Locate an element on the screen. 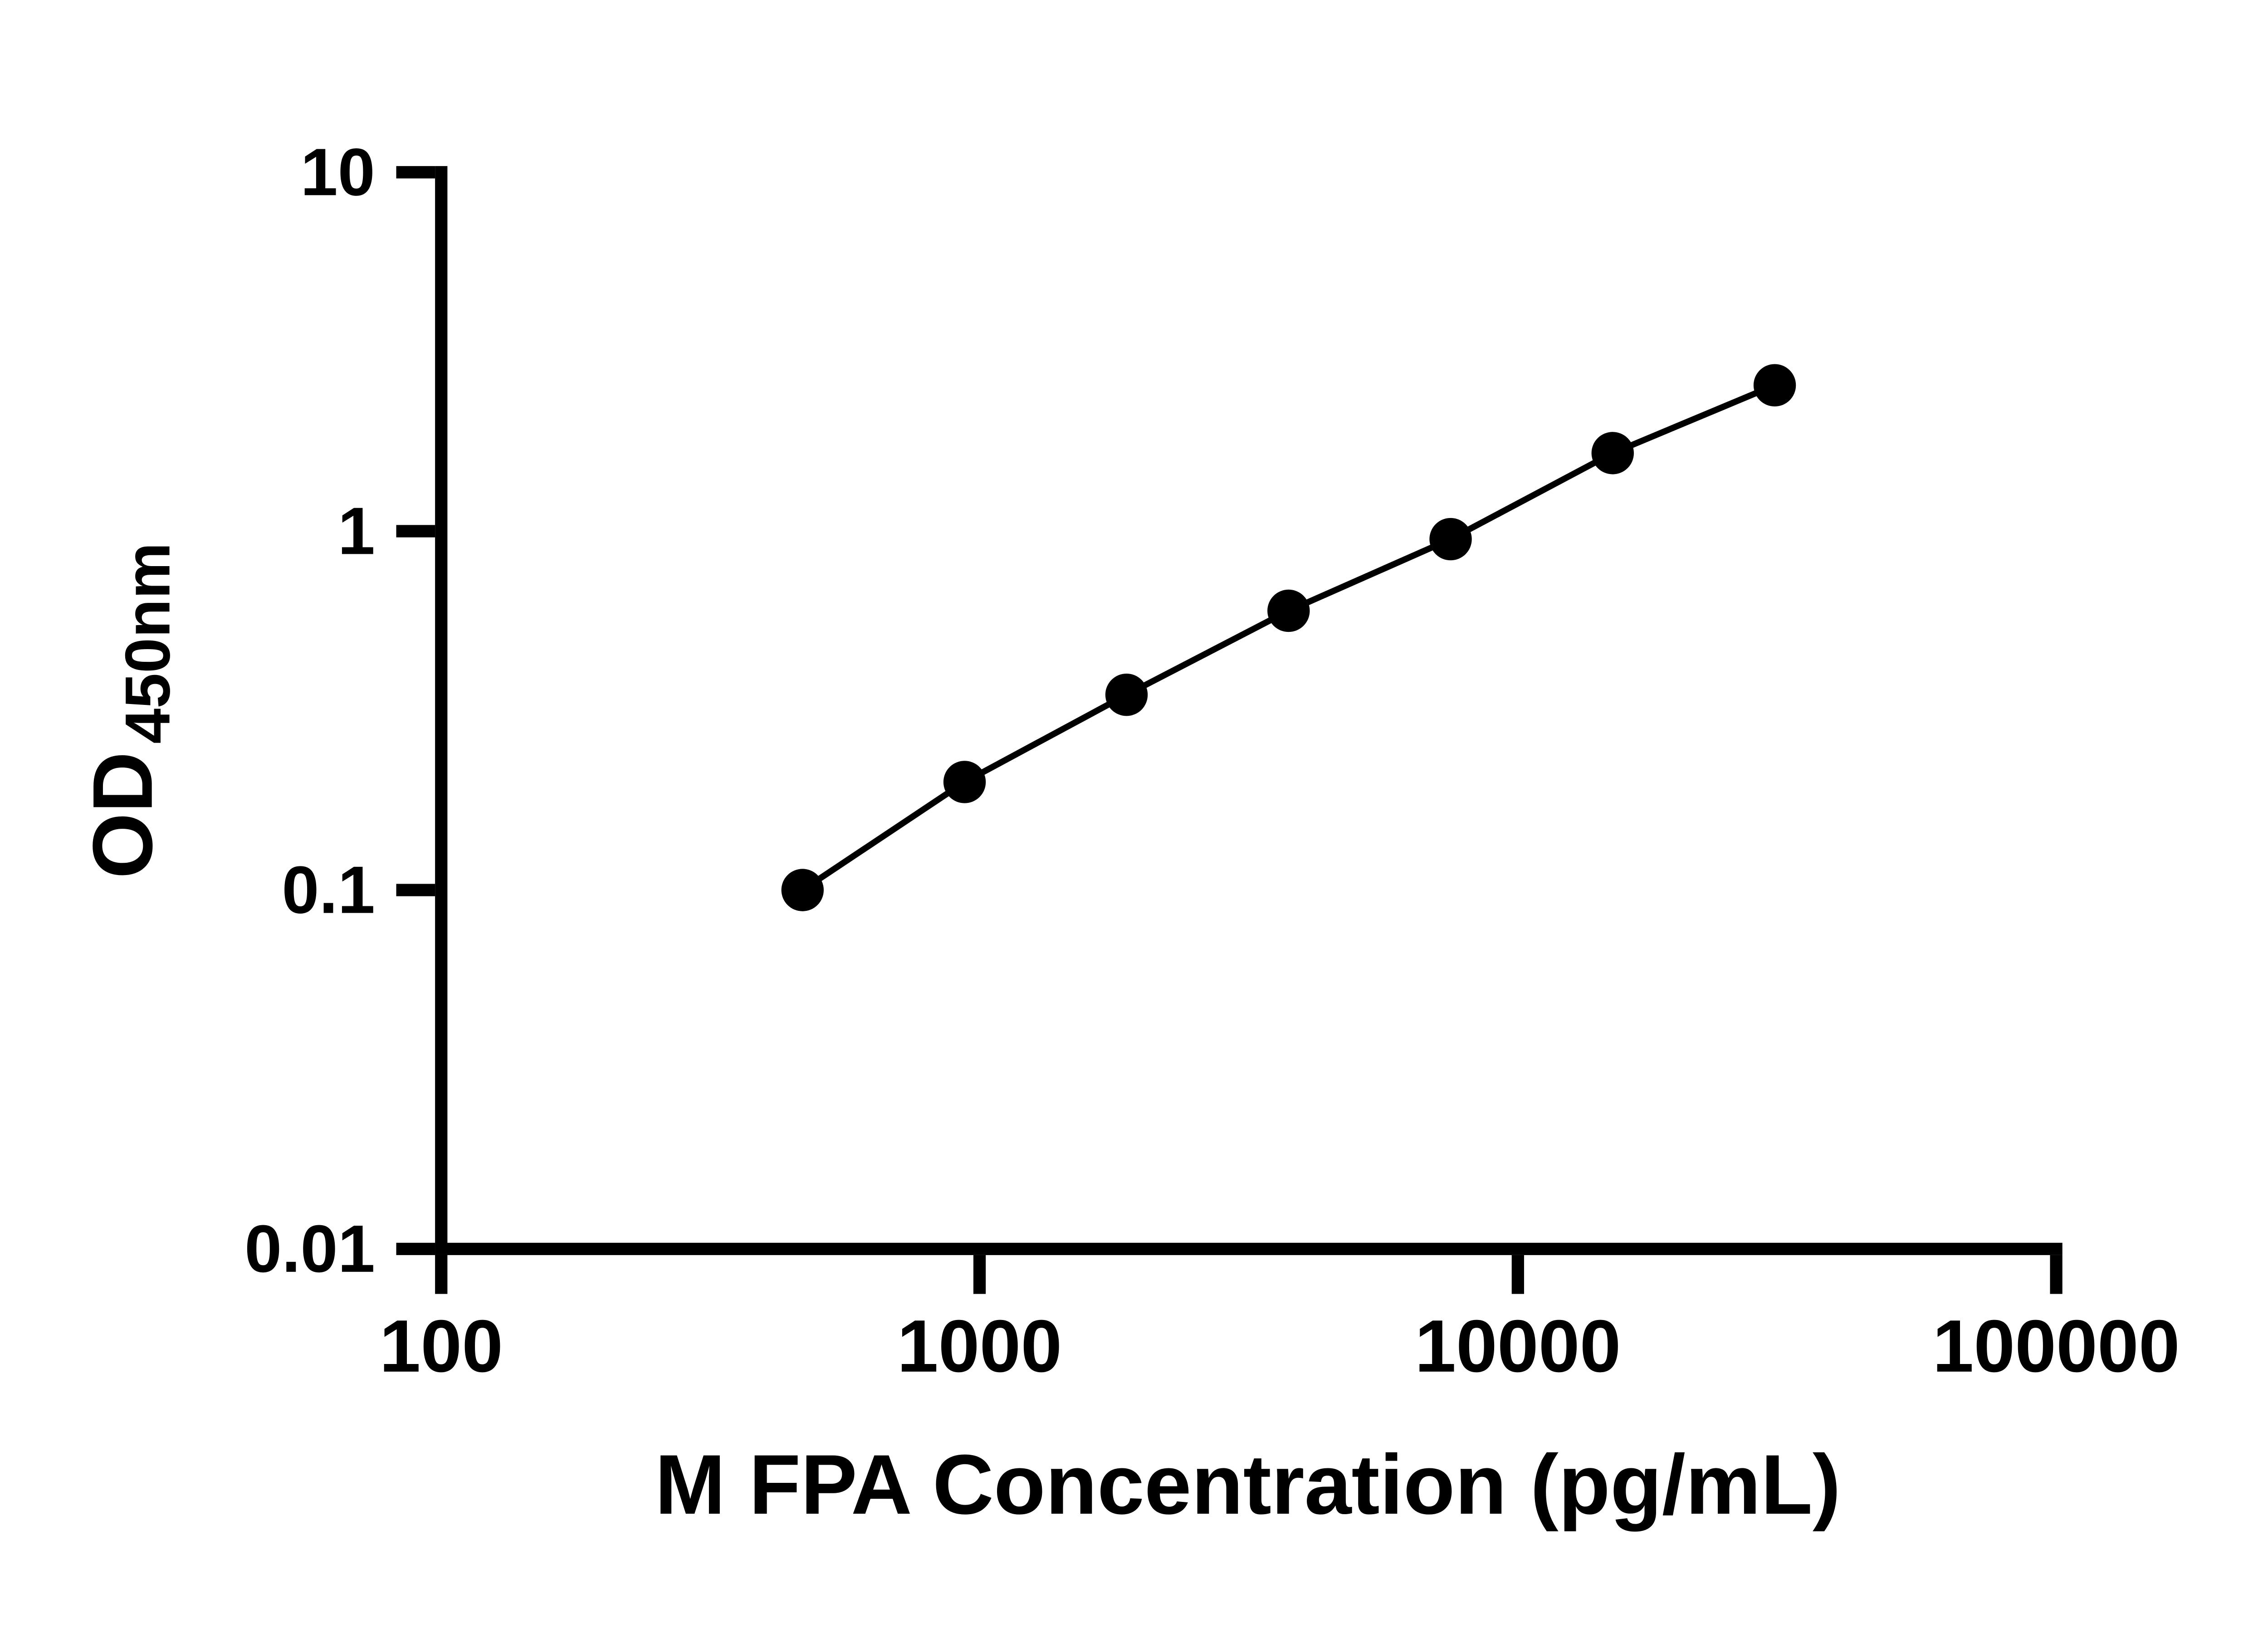 The width and height of the screenshot is (2268, 1633). y-tick-label: 10 is located at coordinates (338, 172).